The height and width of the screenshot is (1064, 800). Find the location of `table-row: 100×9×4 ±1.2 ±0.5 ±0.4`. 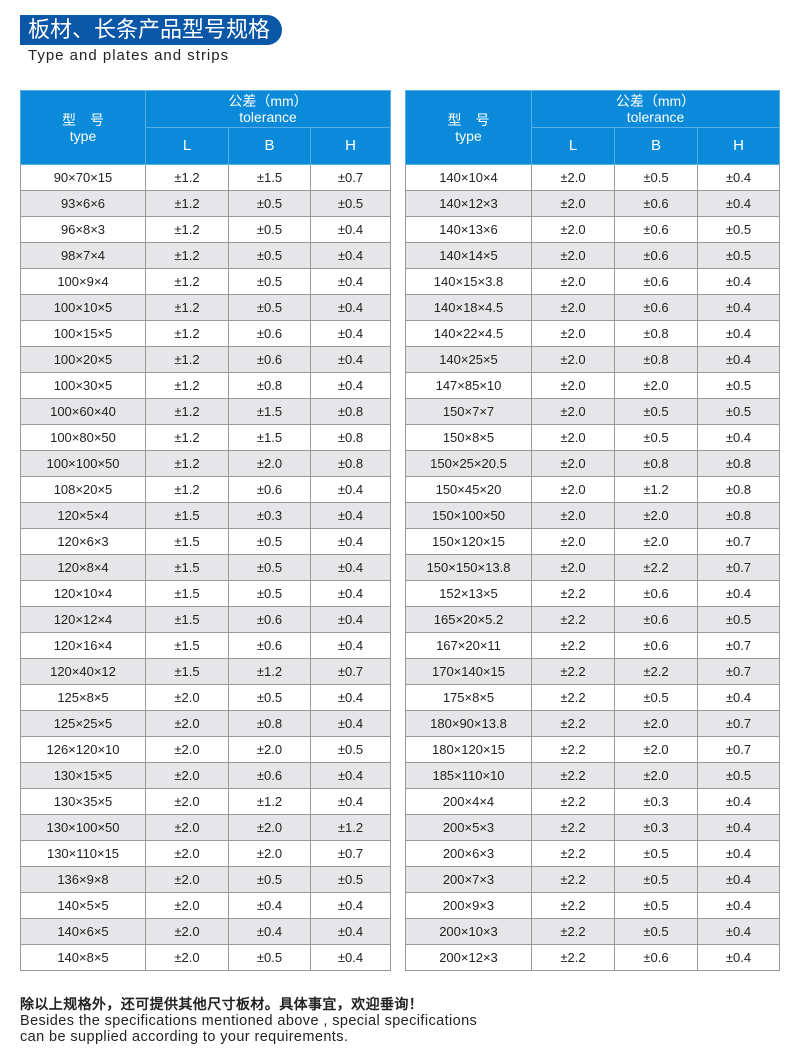

table-row: 100×9×4 ±1.2 ±0.5 ±0.4 is located at coordinates (206, 281).